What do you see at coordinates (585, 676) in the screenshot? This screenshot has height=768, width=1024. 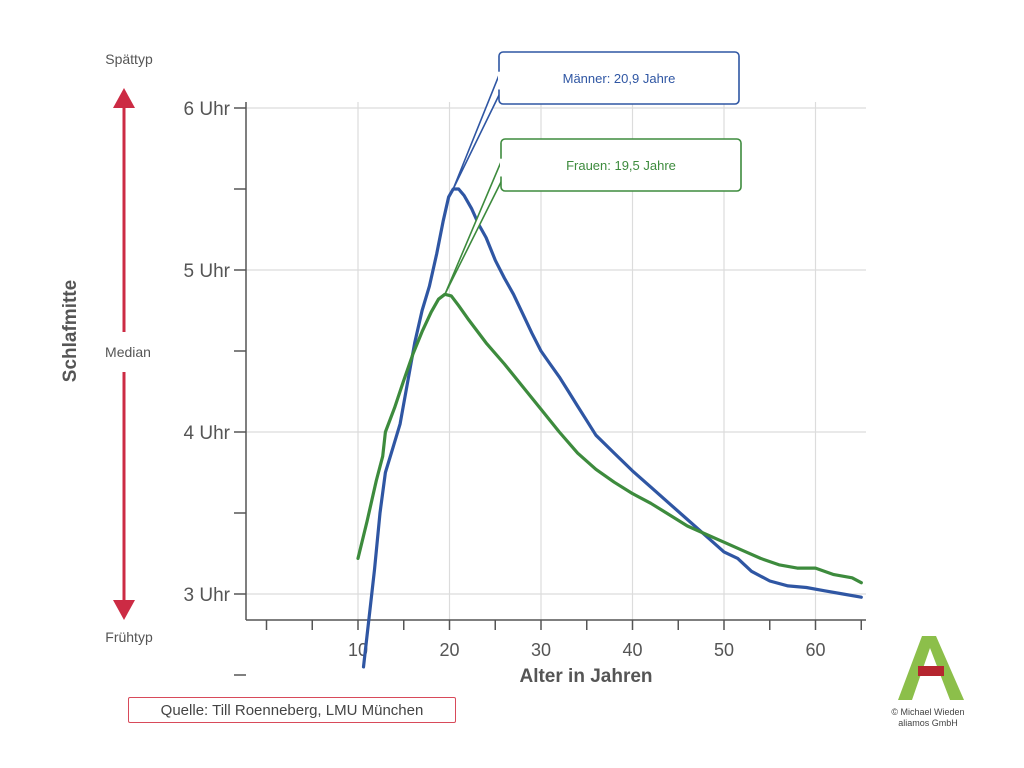 I see `x-axis-title: Alter in Jahren` at bounding box center [585, 676].